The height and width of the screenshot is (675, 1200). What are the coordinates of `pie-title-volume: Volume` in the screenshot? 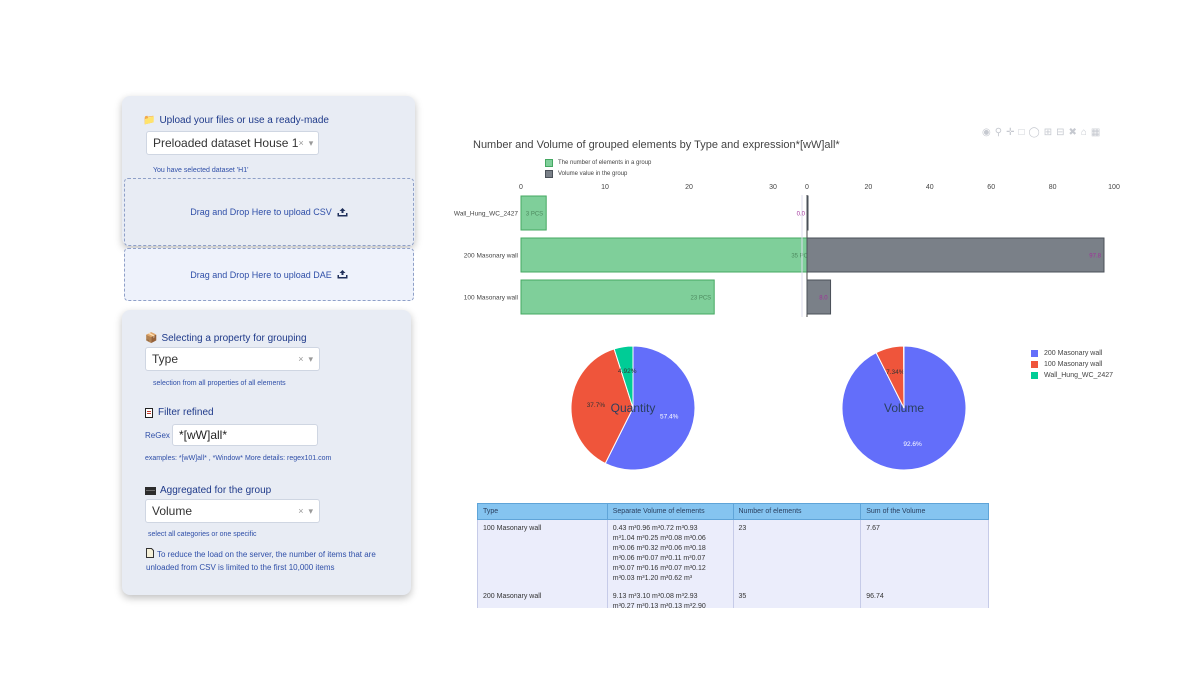 It's located at (904, 408).